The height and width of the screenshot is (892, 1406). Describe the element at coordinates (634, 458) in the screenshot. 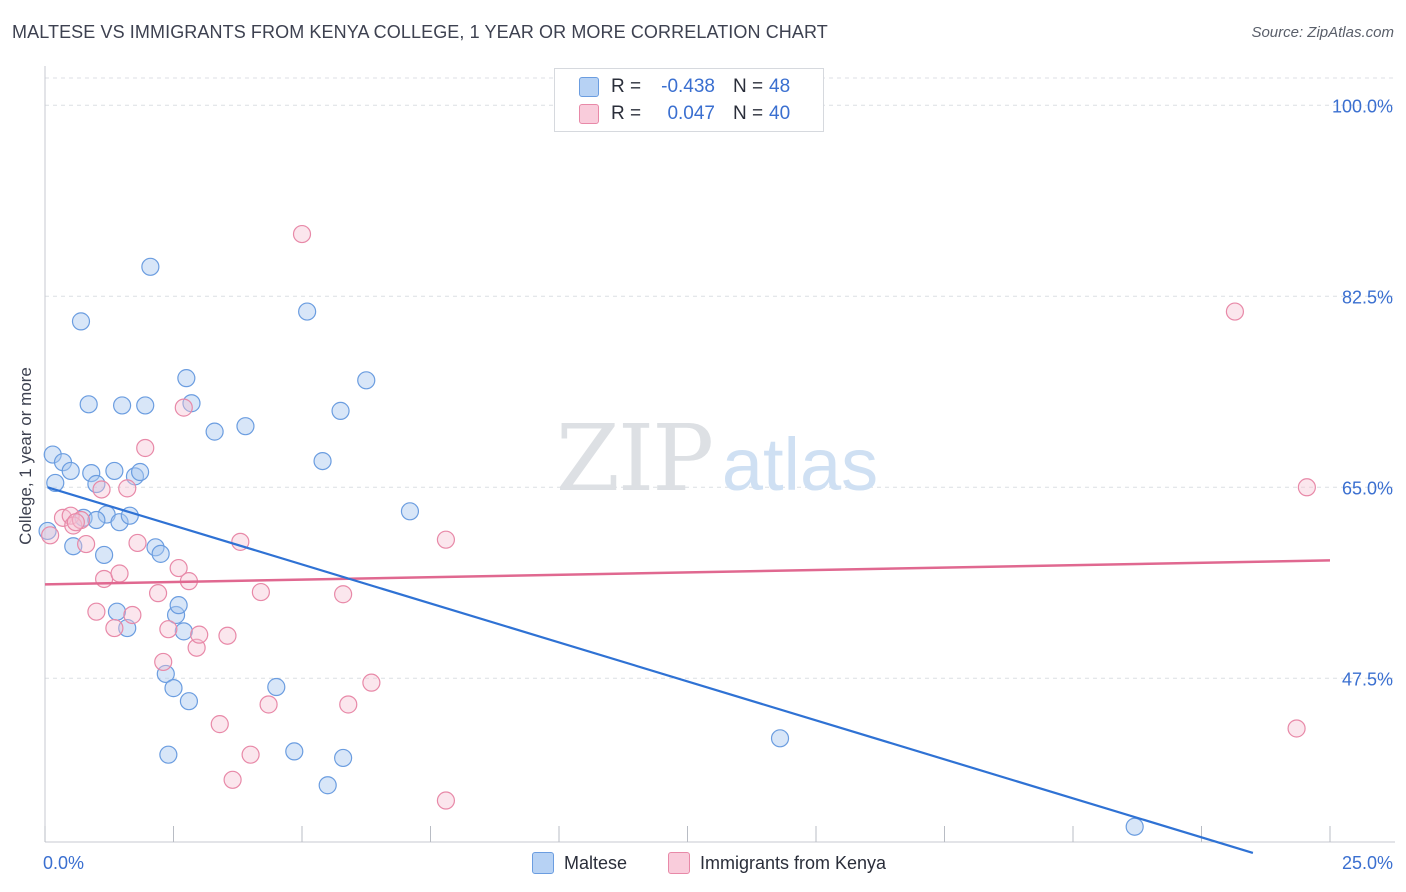

I see `watermark-zip: ZIP` at that location.